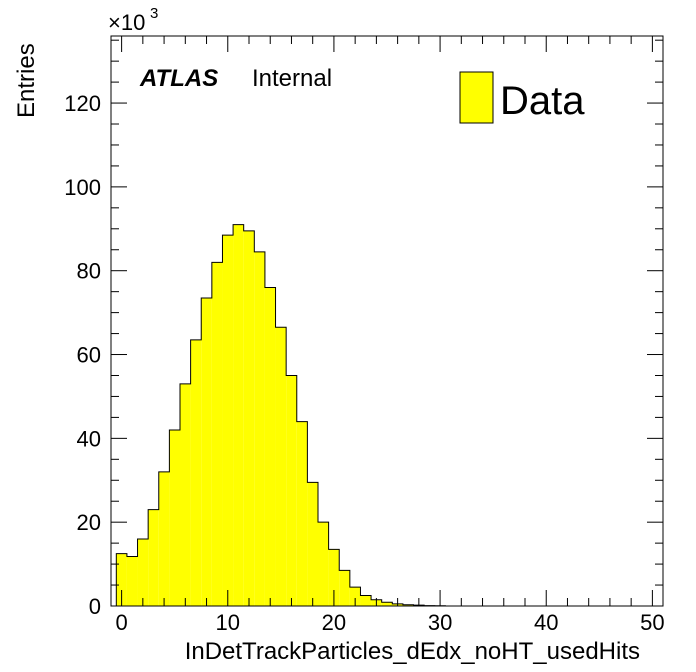  I want to click on x-tick-label: 20, so click(334, 622).